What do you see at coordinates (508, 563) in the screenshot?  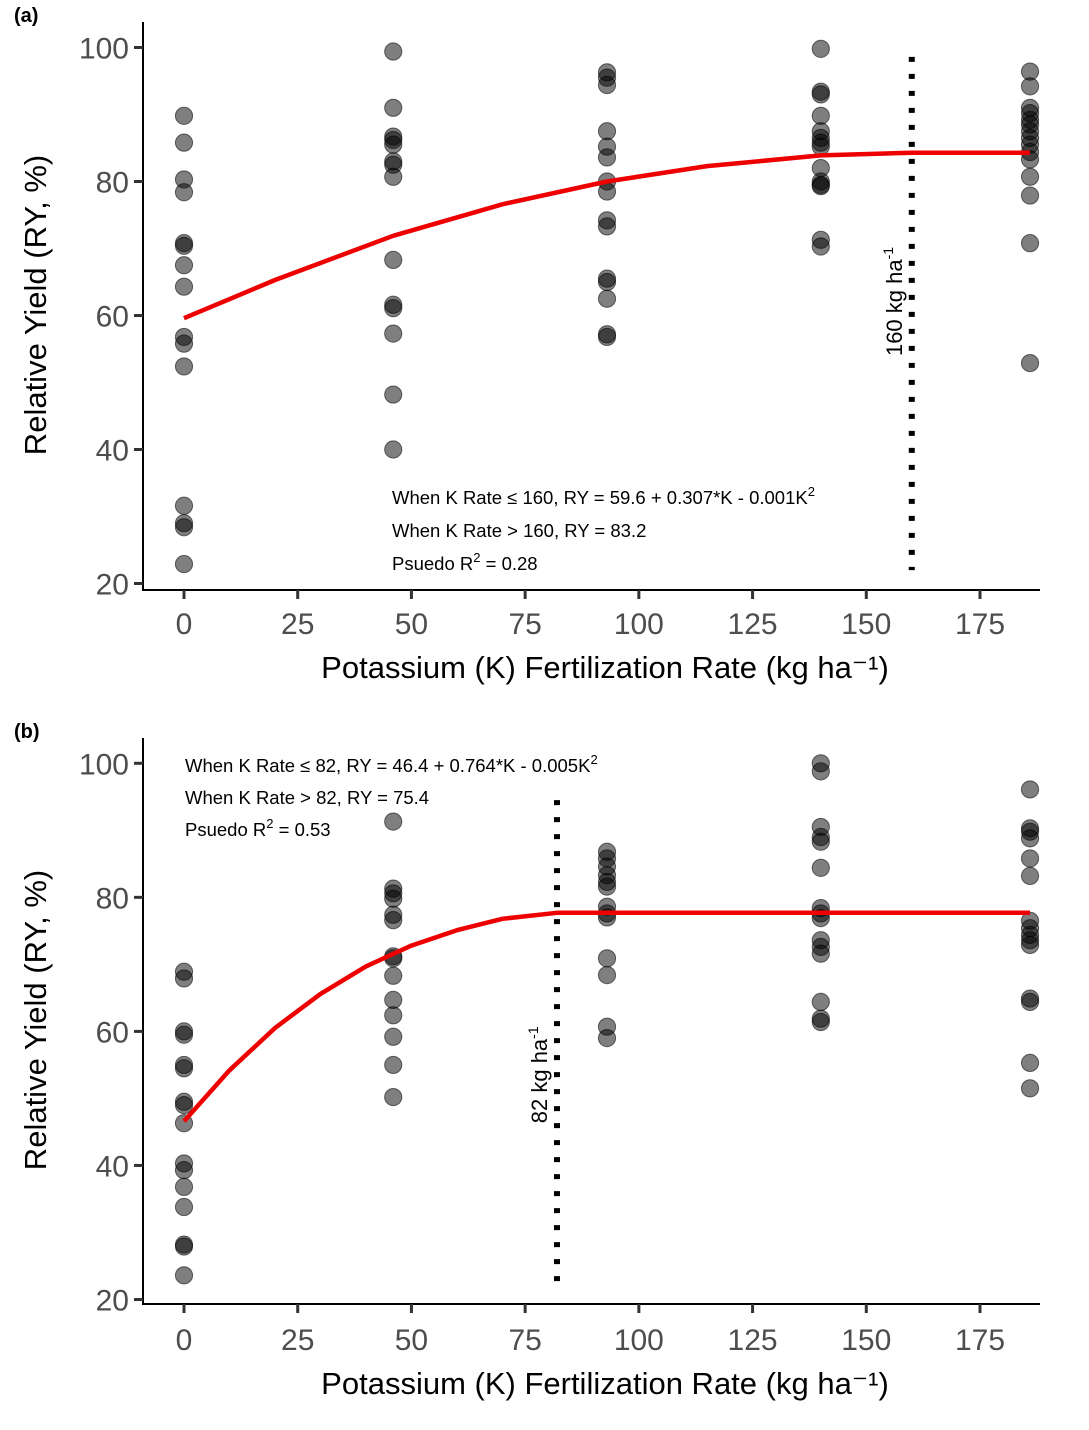 I see `annotation-text-tail: = 0.28` at bounding box center [508, 563].